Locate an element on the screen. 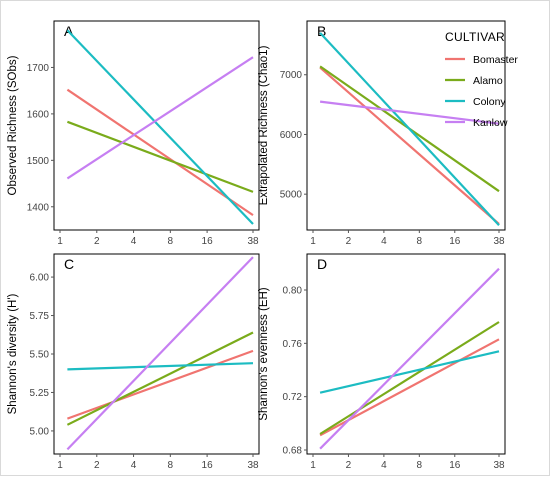  y-tick-label: 0.76 is located at coordinates (293, 344).